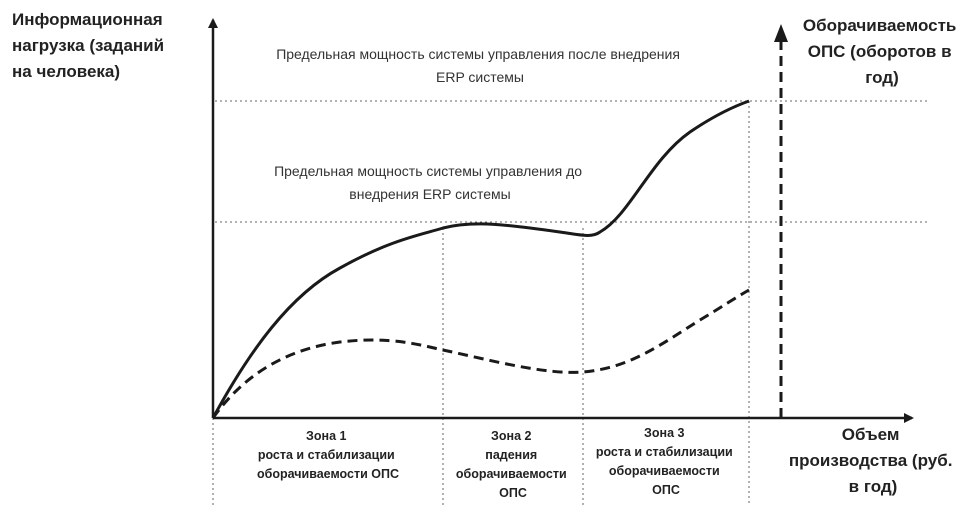  I want to click on zone-3-line-1: роста и стабилизации, so click(664, 452).